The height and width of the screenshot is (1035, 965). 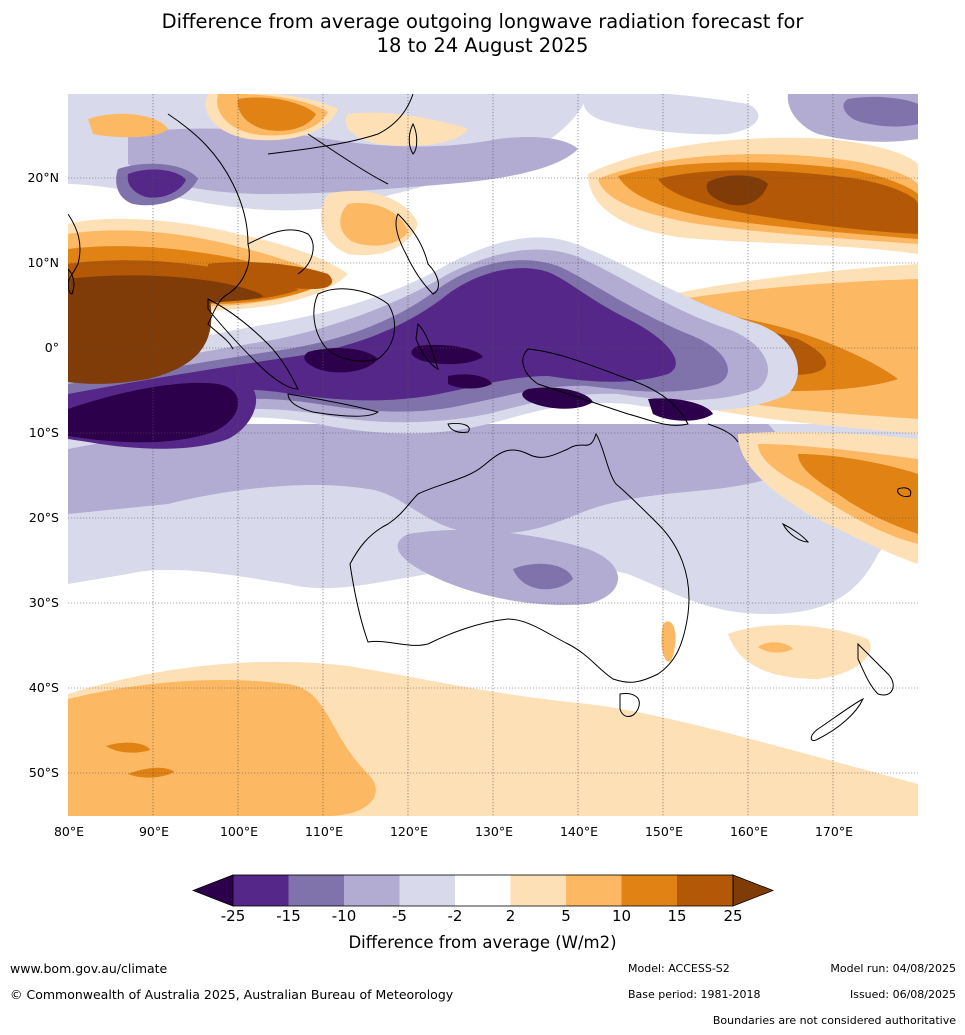 What do you see at coordinates (893, 968) in the screenshot?
I see `model-run-text: Model run: 04/08/2025` at bounding box center [893, 968].